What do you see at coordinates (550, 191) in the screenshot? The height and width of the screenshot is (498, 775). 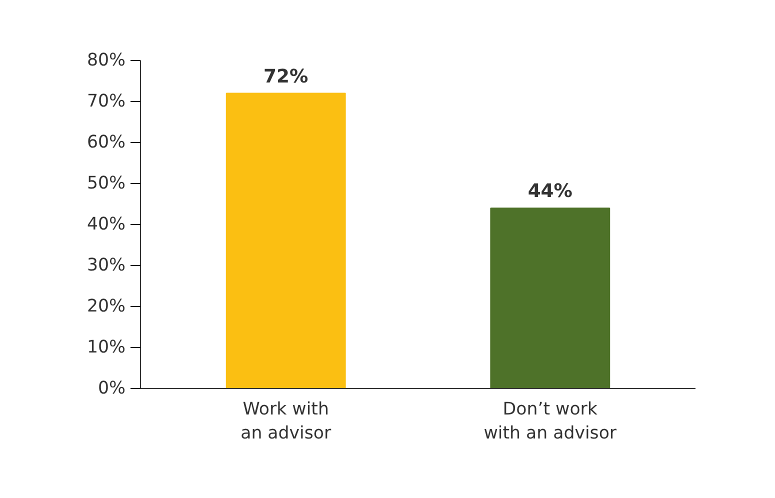 I see `data-label: 44%` at bounding box center [550, 191].